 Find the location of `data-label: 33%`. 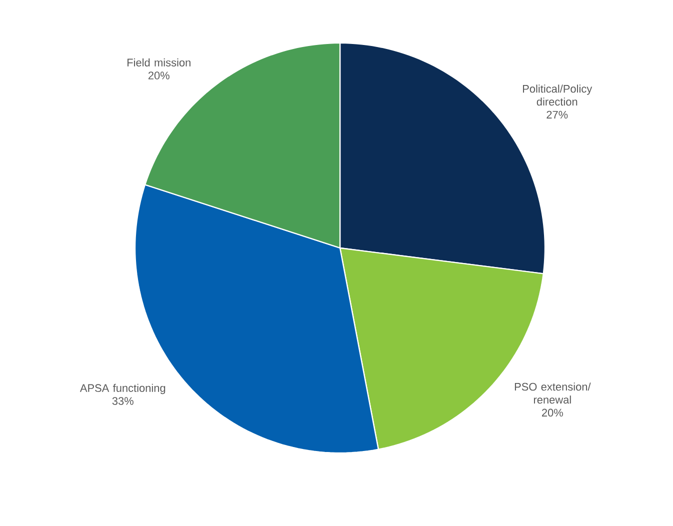

data-label: 33% is located at coordinates (123, 401).